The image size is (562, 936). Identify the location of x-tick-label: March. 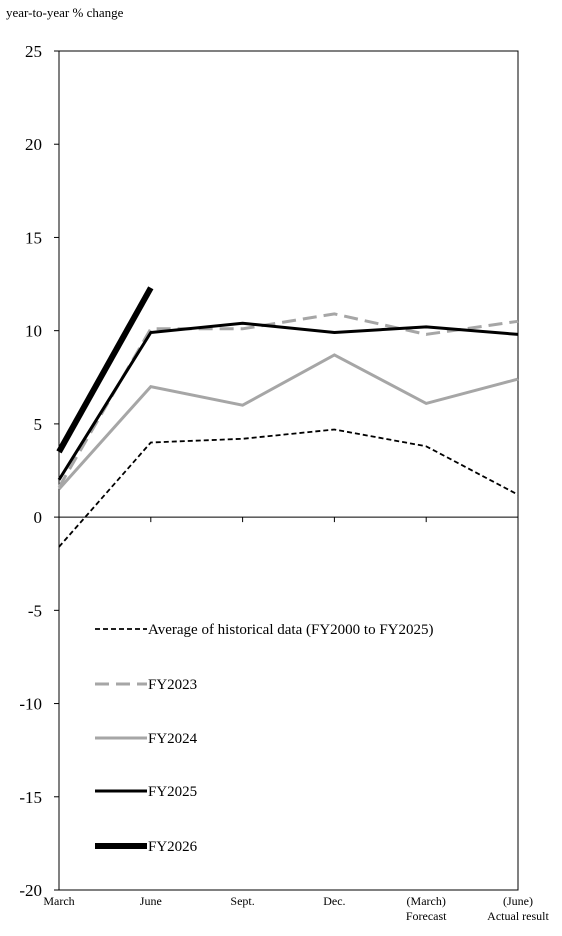
(58, 901).